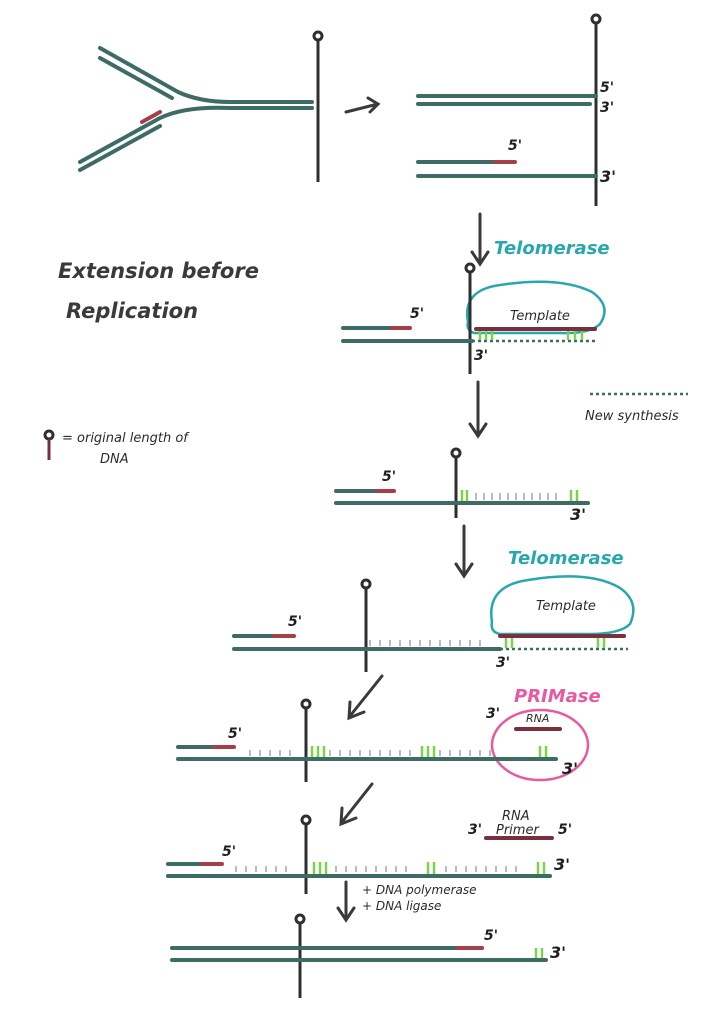 The width and height of the screenshot is (720, 1014). I want to click on arrow-right, so click(362, 105).